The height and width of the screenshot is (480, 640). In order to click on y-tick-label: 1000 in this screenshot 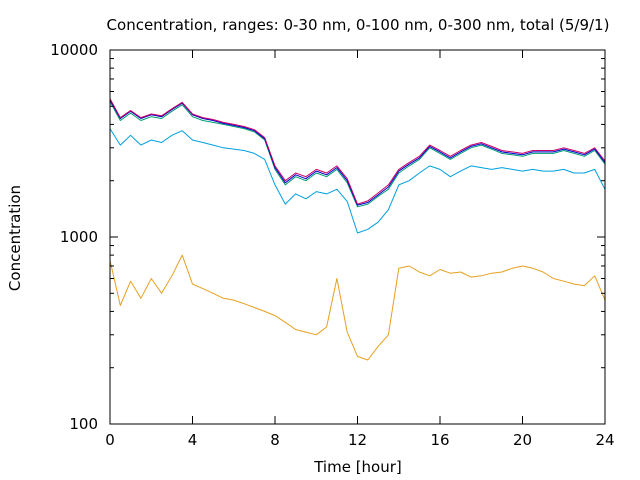, I will do `click(79, 237)`.